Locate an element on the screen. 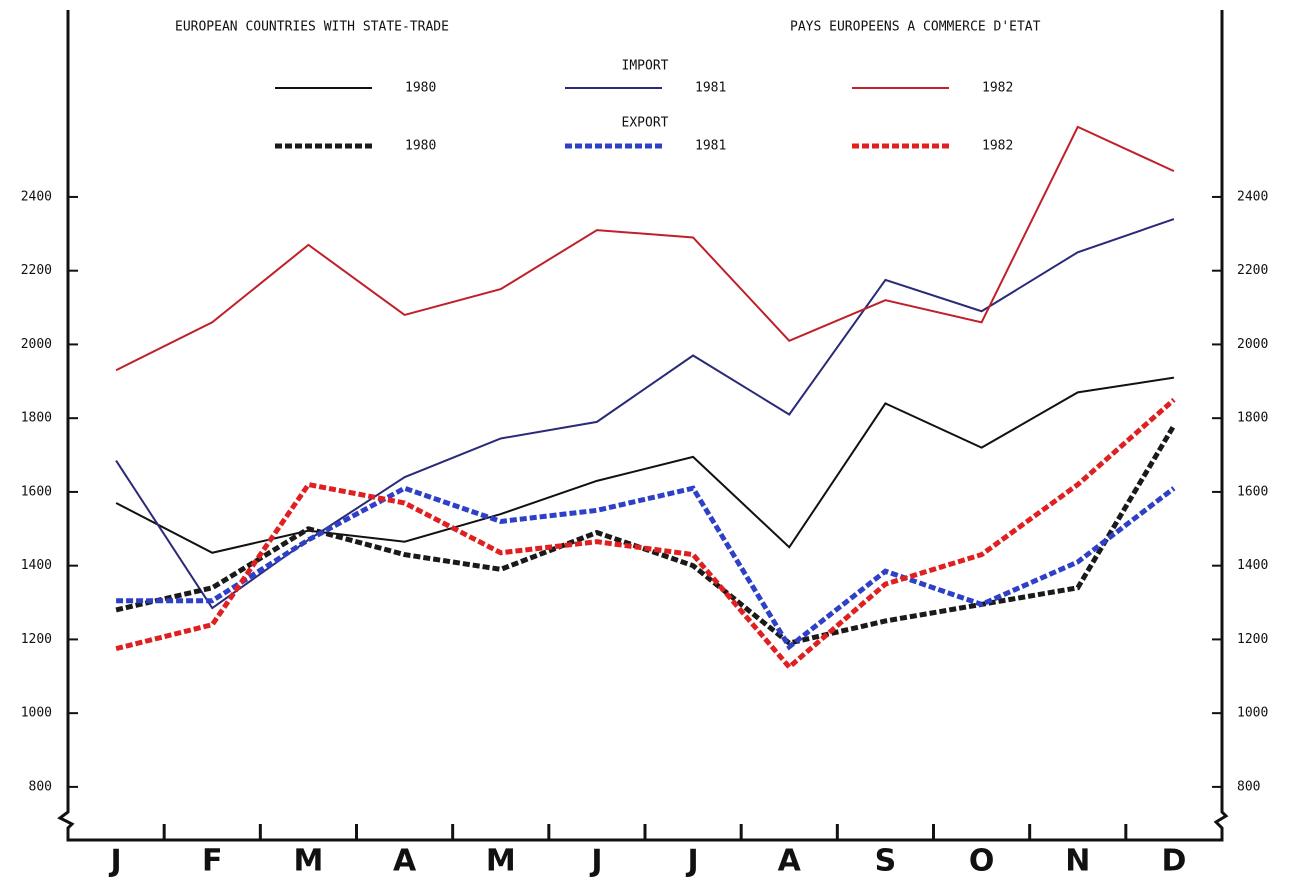 The image size is (1292, 877). y-tick-label: 2000 is located at coordinates (36, 344).